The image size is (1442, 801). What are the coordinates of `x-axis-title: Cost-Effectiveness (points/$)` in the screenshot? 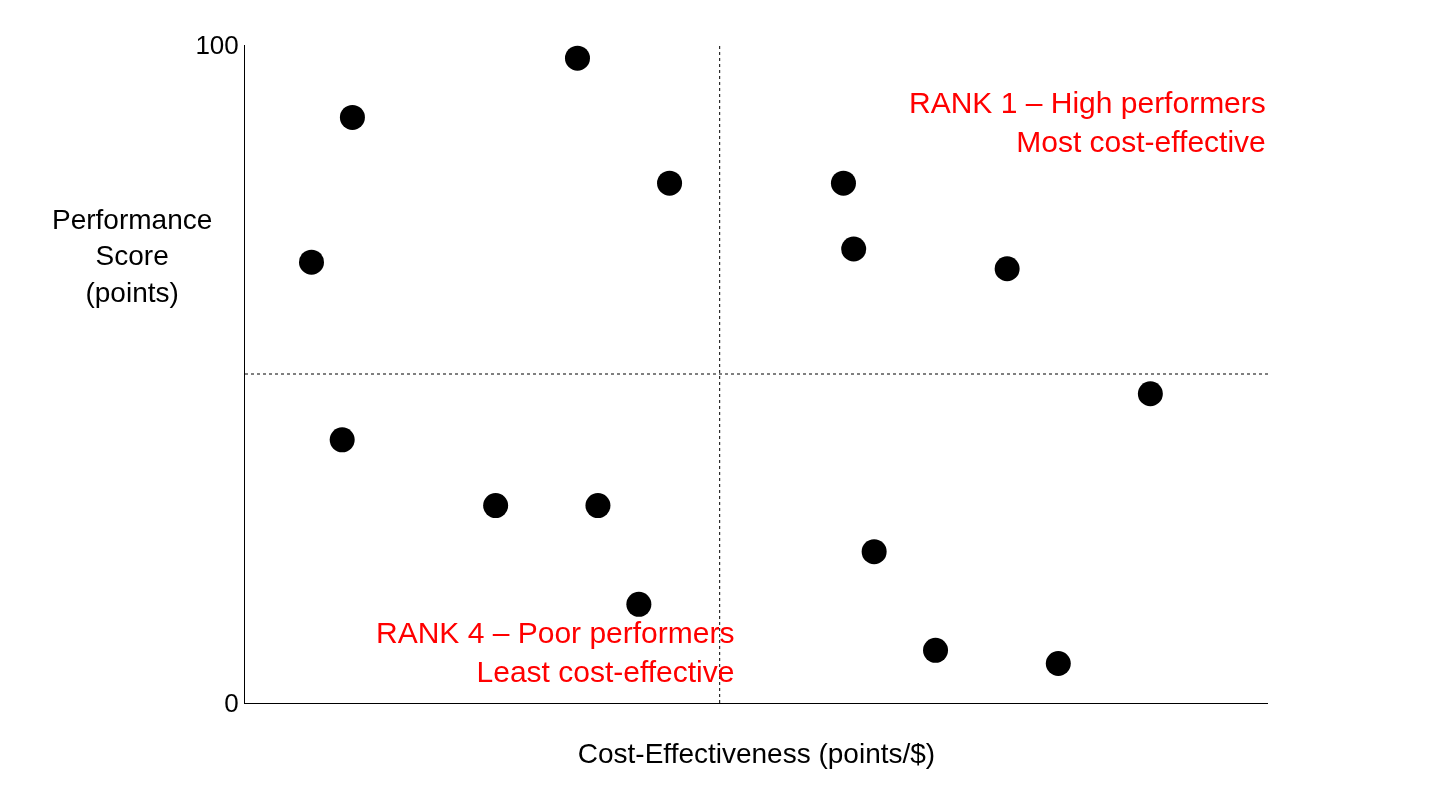 It's located at (756, 754).